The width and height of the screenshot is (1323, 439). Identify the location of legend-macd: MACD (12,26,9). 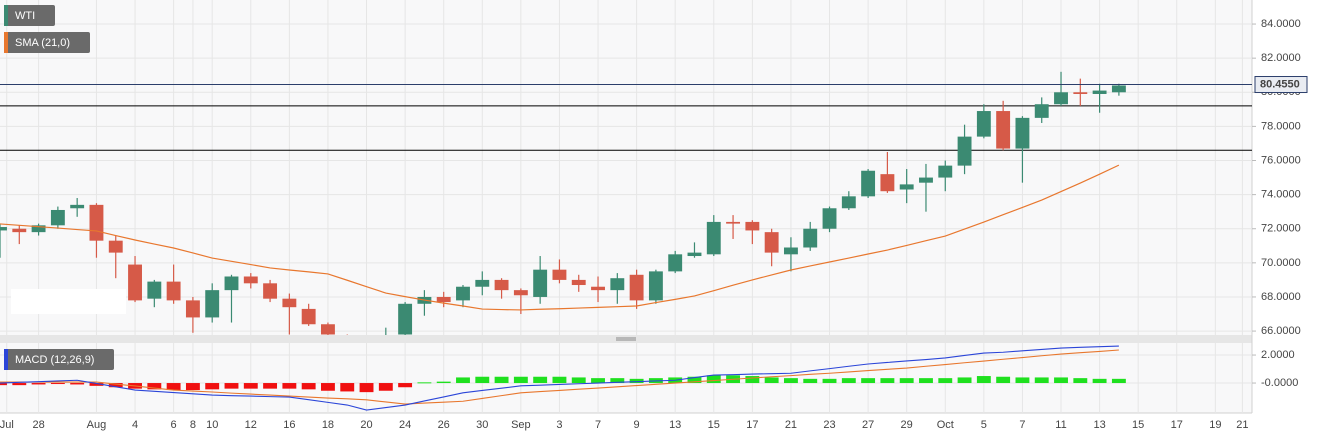
(59, 359).